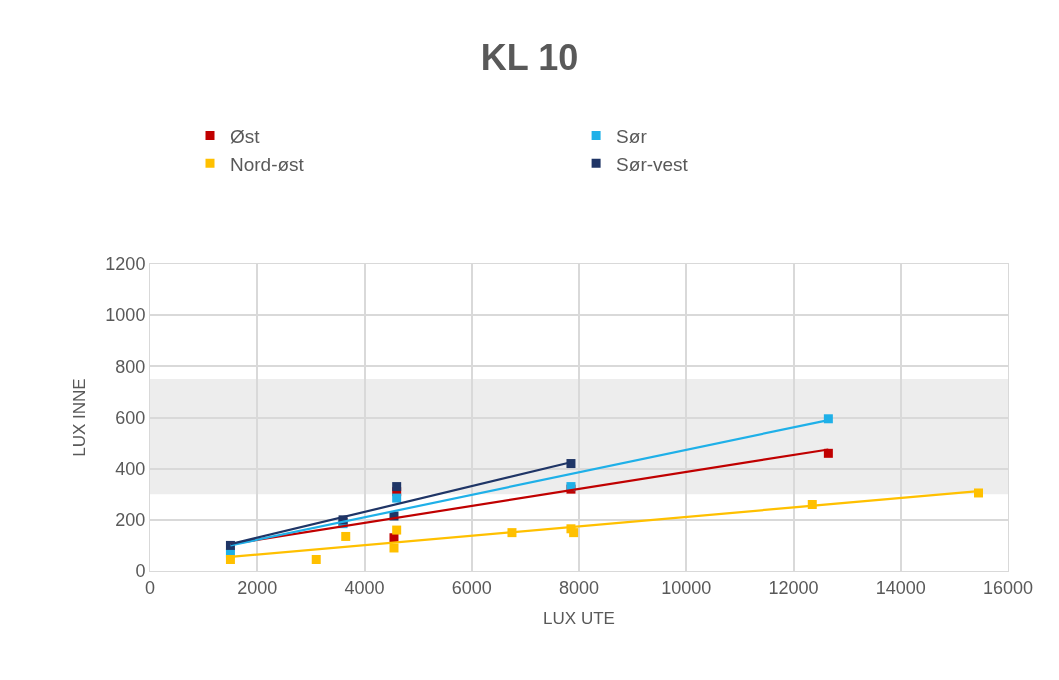  What do you see at coordinates (125, 315) in the screenshot?
I see `y-tick-label: 1000` at bounding box center [125, 315].